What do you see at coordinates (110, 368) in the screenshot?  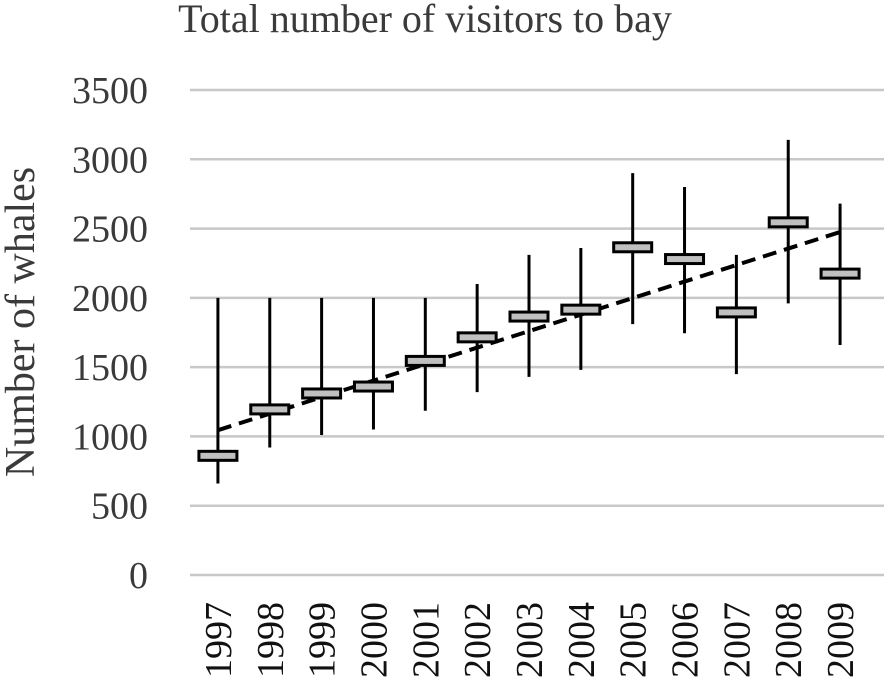 I see `y-tick-label: 1500` at bounding box center [110, 368].